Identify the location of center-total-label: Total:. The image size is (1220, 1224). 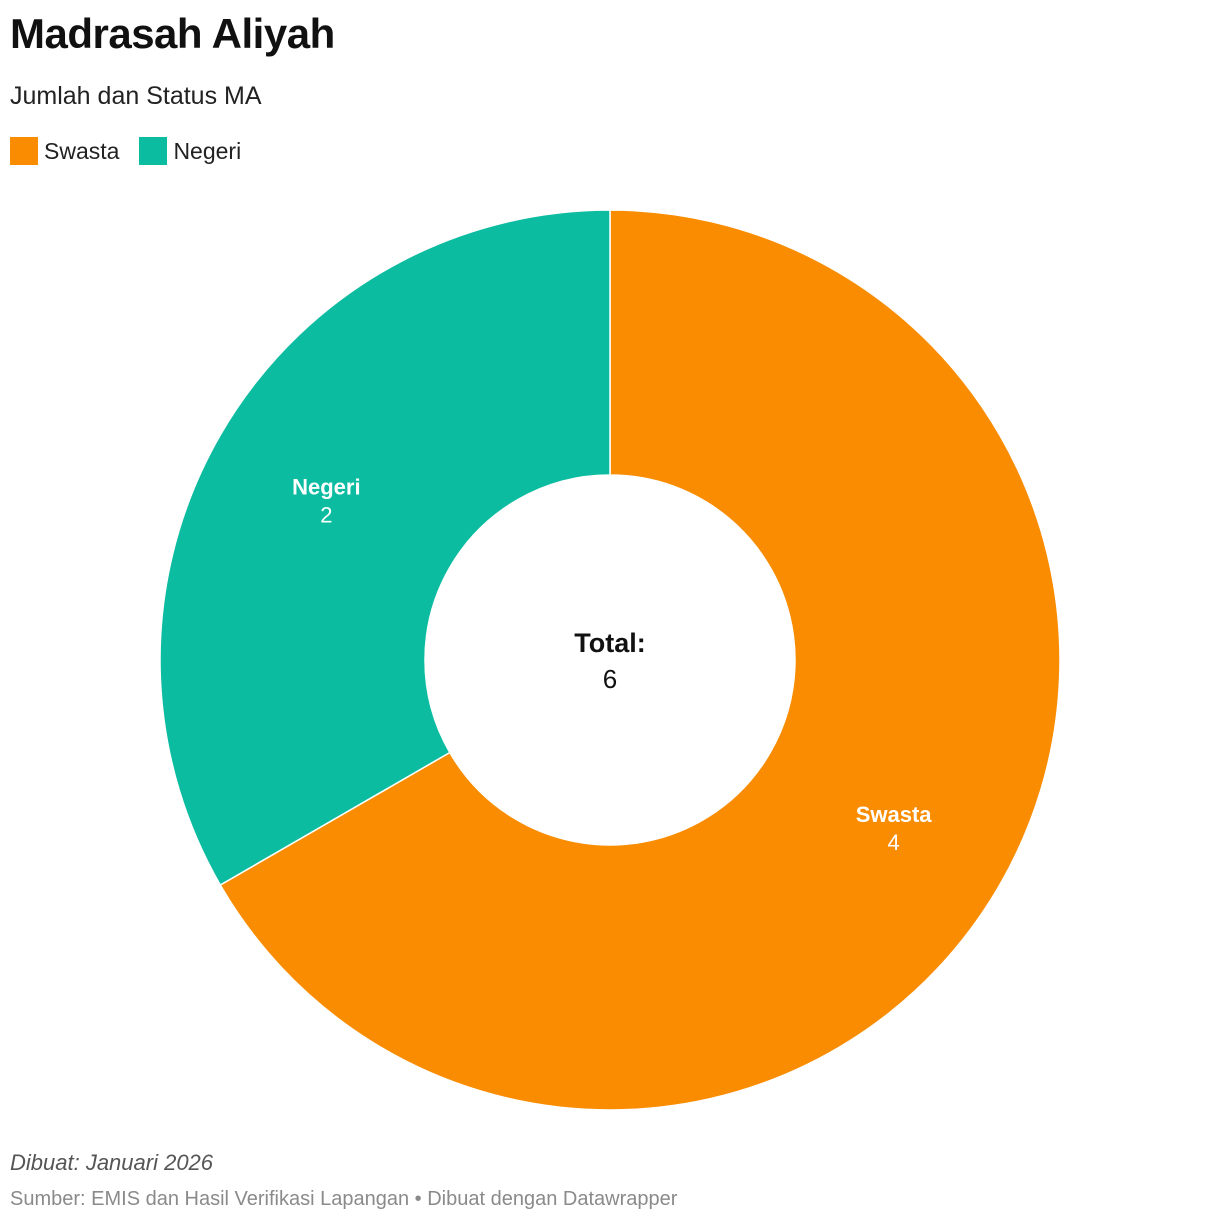
(609, 643).